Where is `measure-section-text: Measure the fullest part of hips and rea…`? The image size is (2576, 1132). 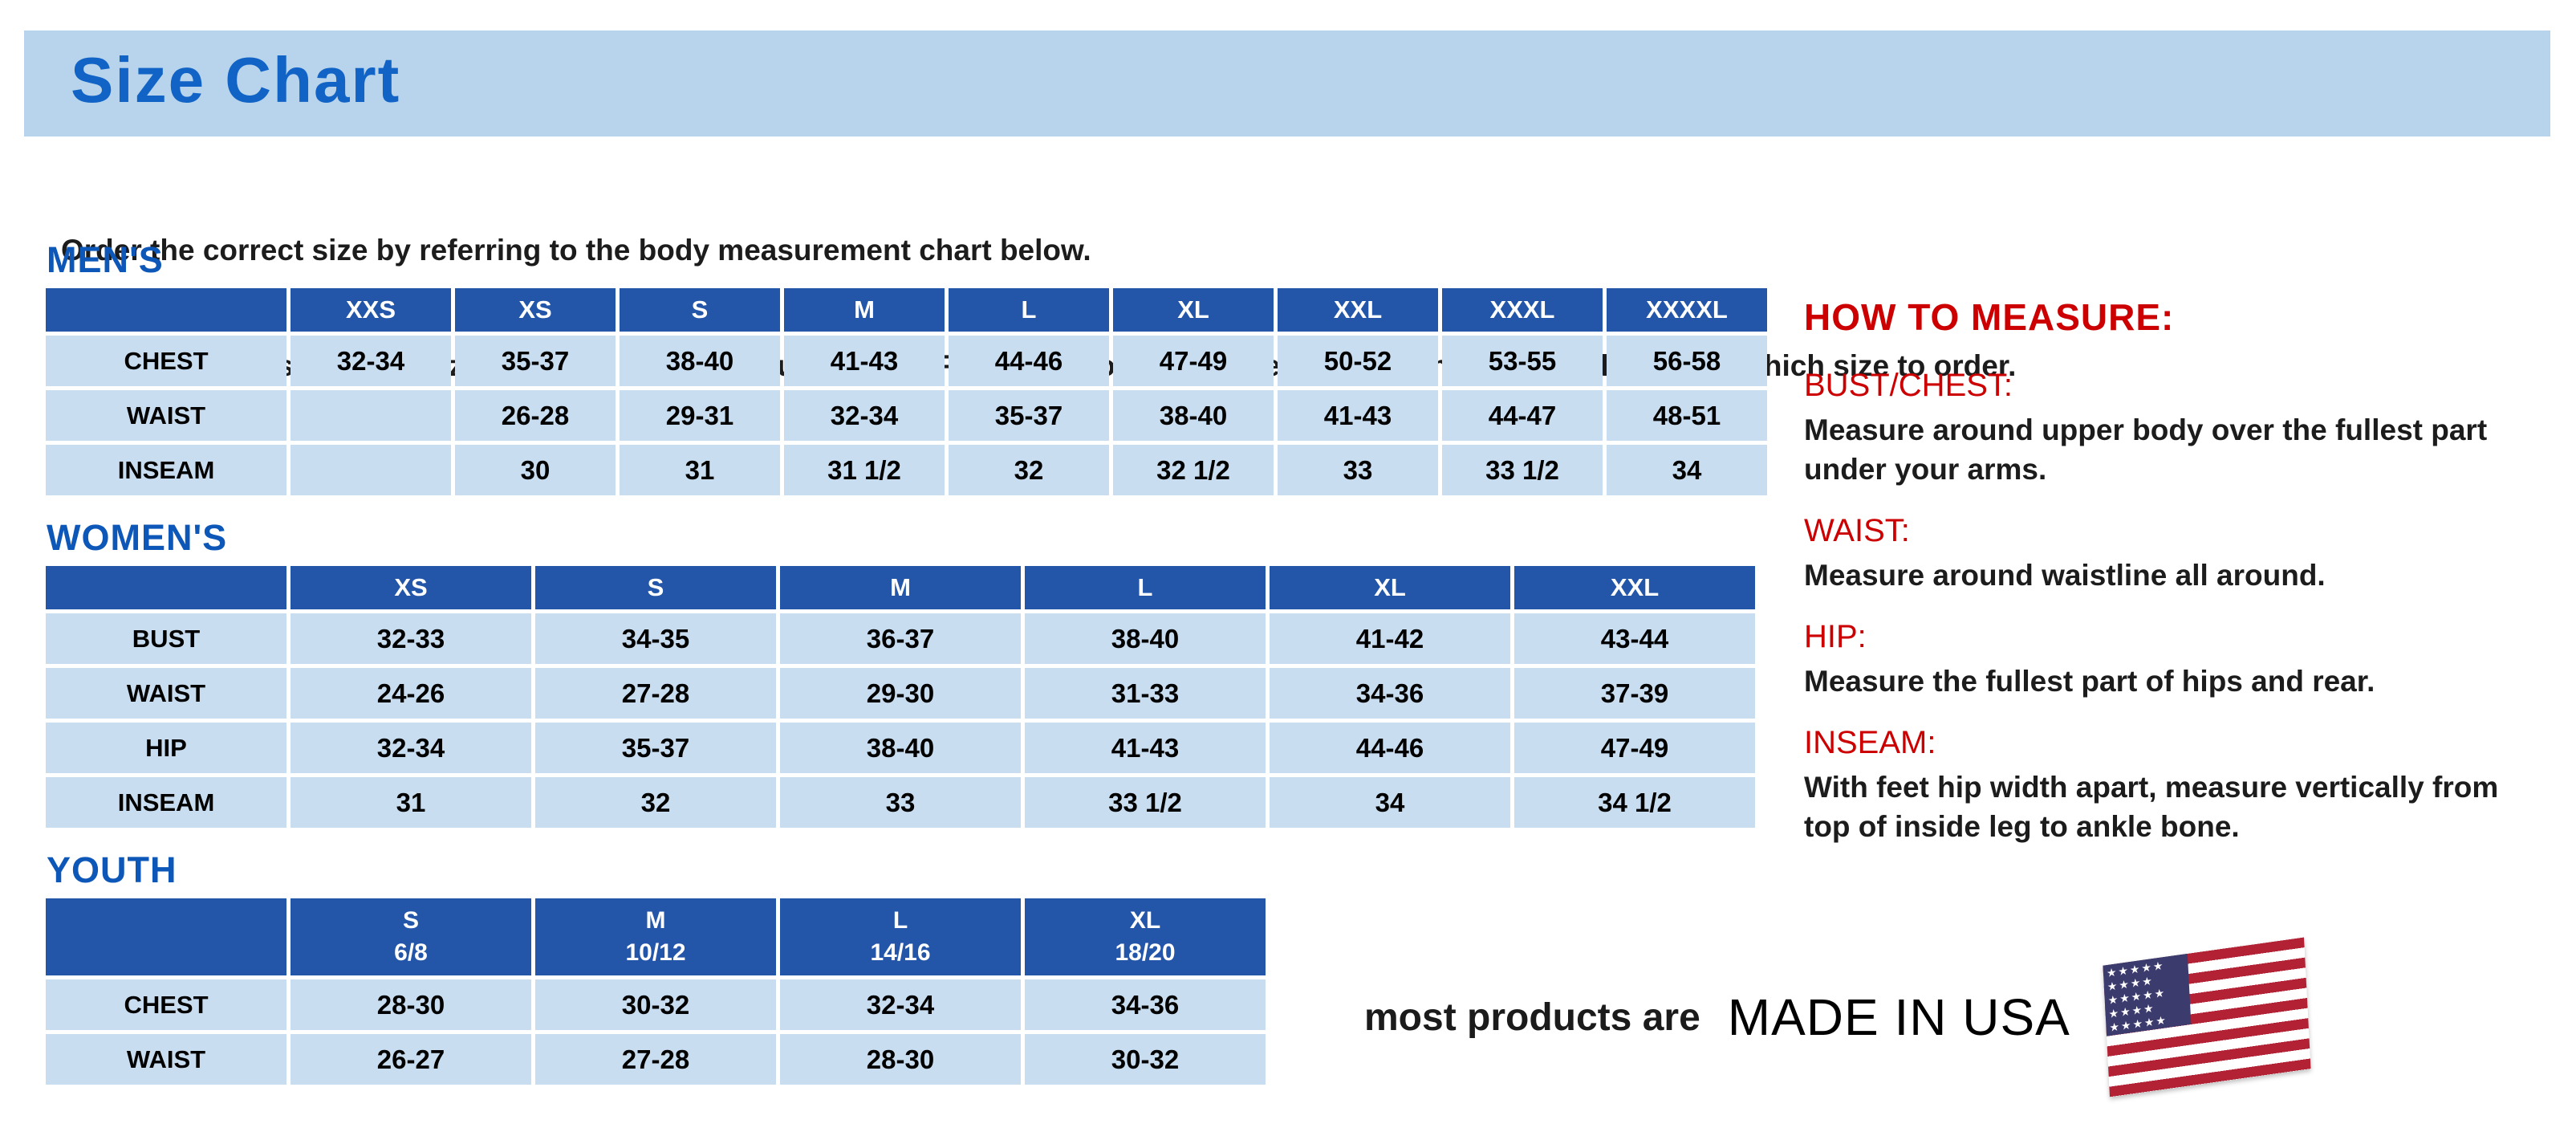 measure-section-text: Measure the fullest part of hips and rea… is located at coordinates (2089, 681).